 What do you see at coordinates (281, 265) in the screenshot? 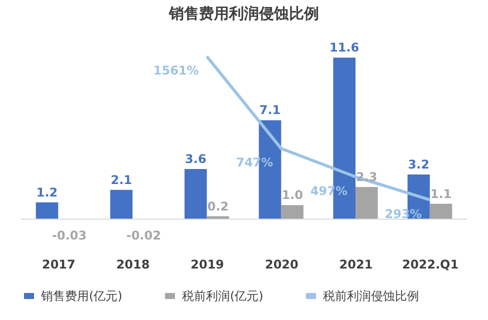
I see `x-tick-label: 2020` at bounding box center [281, 265].